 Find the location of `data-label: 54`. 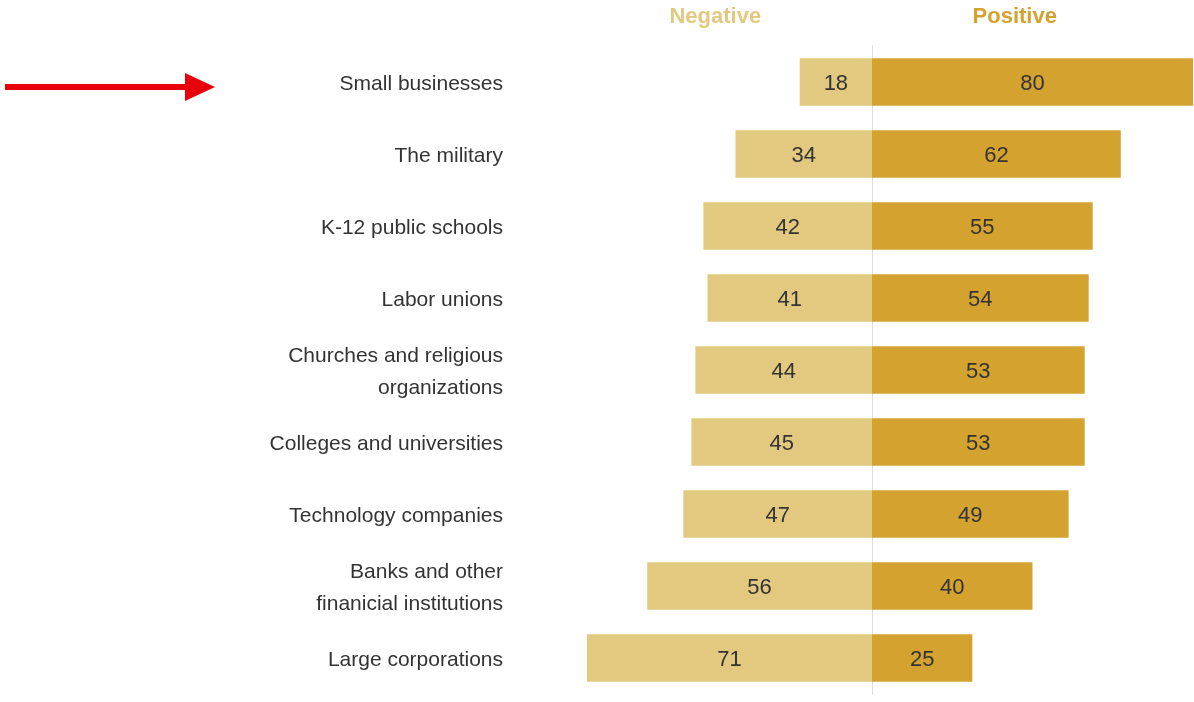

data-label: 54 is located at coordinates (980, 298).